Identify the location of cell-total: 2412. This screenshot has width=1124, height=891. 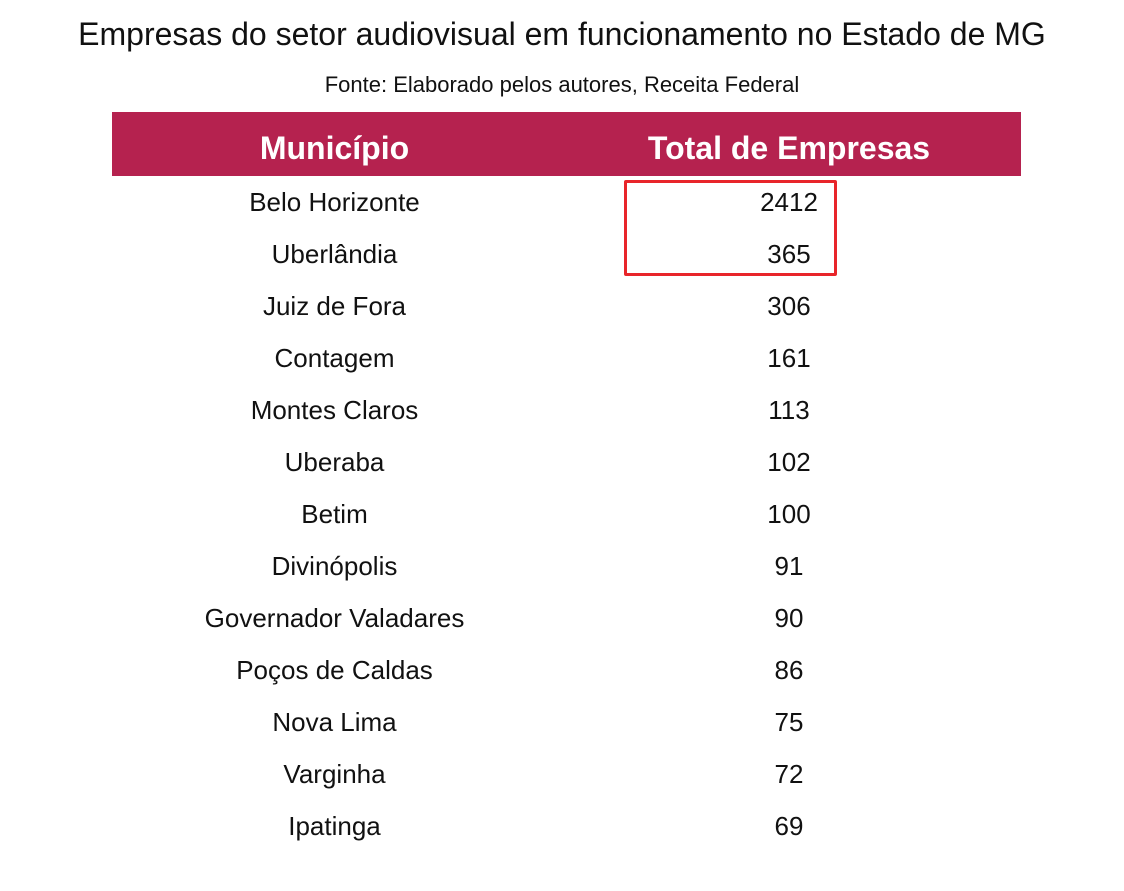
(789, 201).